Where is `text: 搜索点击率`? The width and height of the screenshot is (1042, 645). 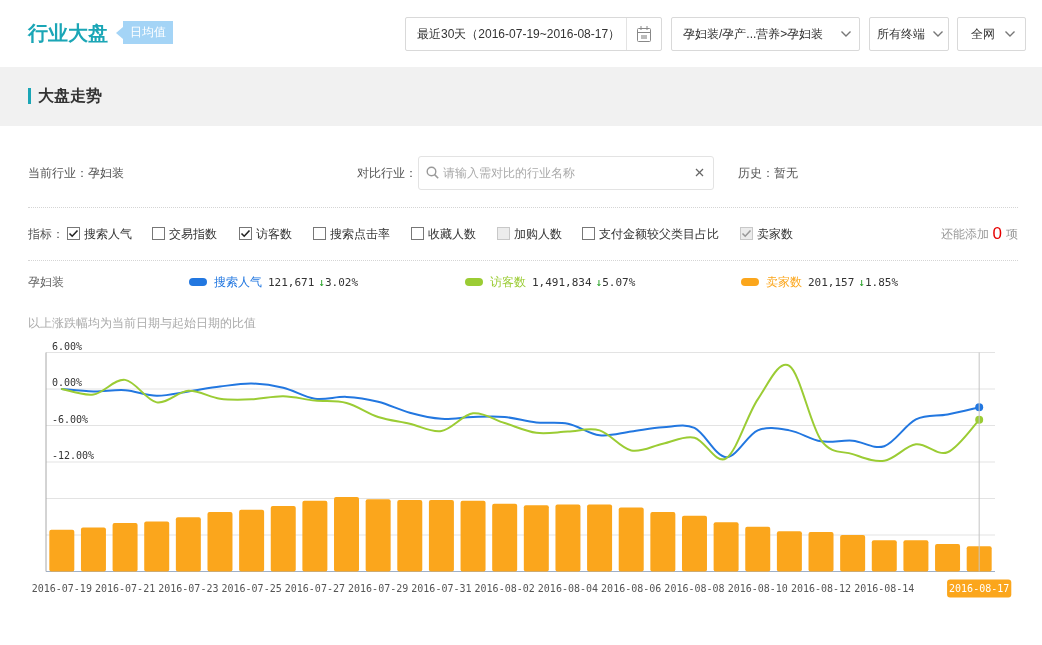 text: 搜索点击率 is located at coordinates (360, 234).